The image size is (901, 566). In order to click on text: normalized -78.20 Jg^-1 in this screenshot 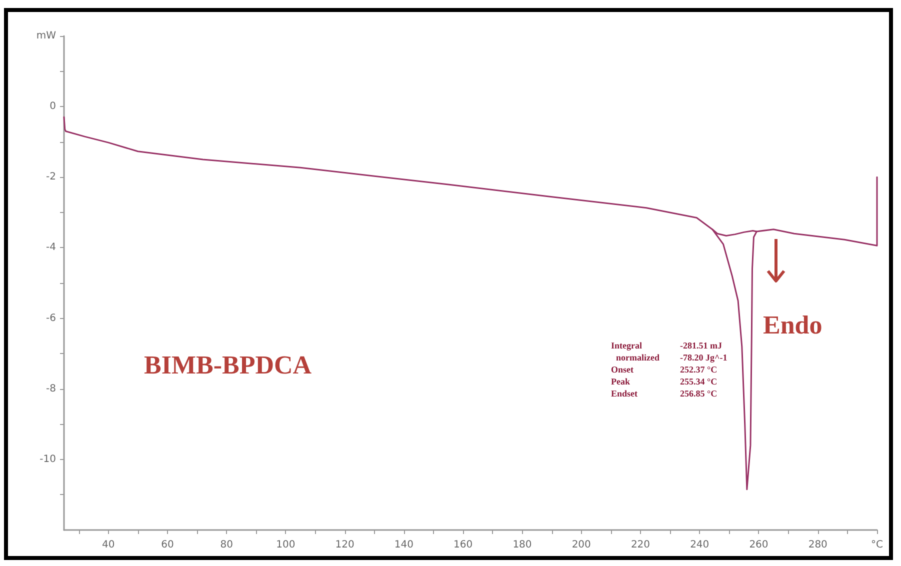, I will do `click(672, 357)`.